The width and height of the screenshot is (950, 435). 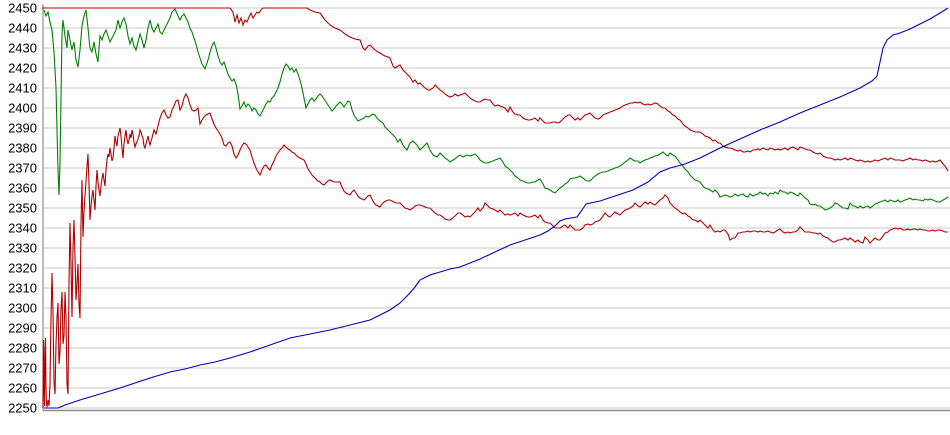 I want to click on y-tick-label: 2350, so click(x=22, y=208).